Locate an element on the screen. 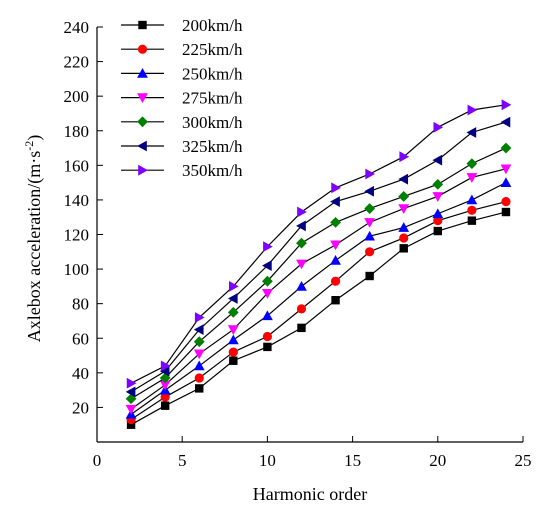 Image resolution: width=550 pixels, height=516 pixels. y-tick-label: 180 is located at coordinates (77, 131).